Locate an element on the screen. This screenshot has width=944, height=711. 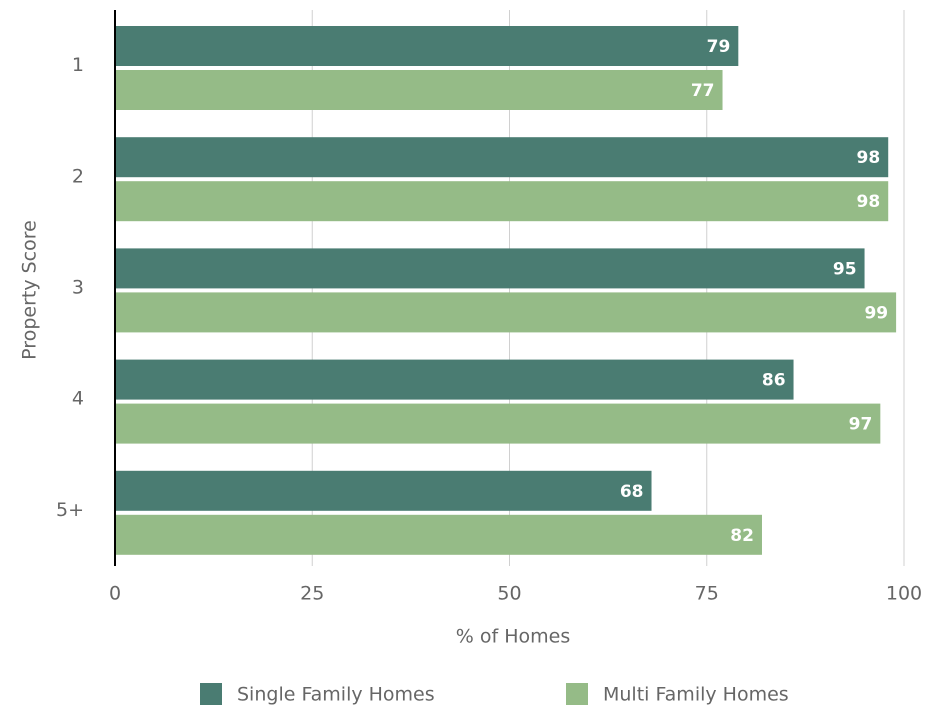
y-tick-label: 3 is located at coordinates (78, 288).